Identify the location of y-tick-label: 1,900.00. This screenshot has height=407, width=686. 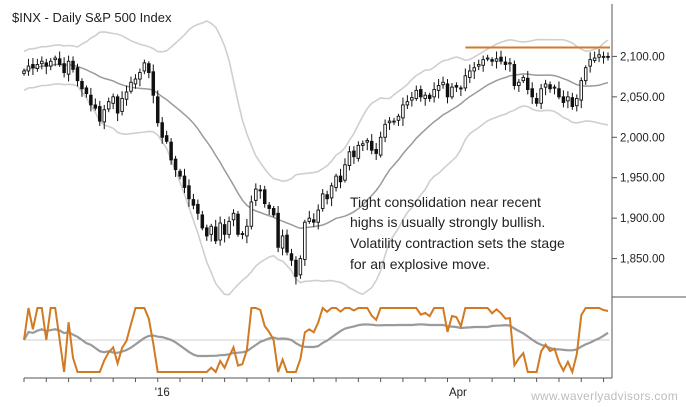
(642, 219).